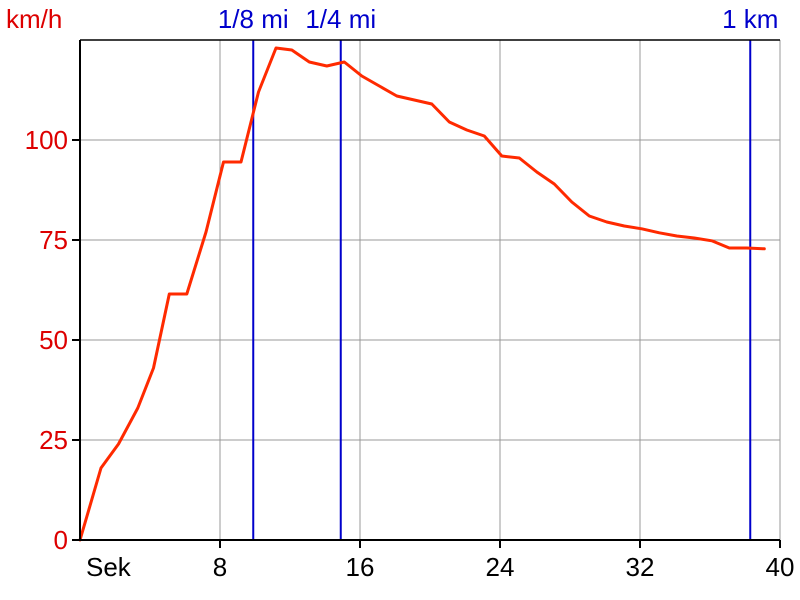 The width and height of the screenshot is (800, 600). I want to click on y-tick-label: 75, so click(53, 240).